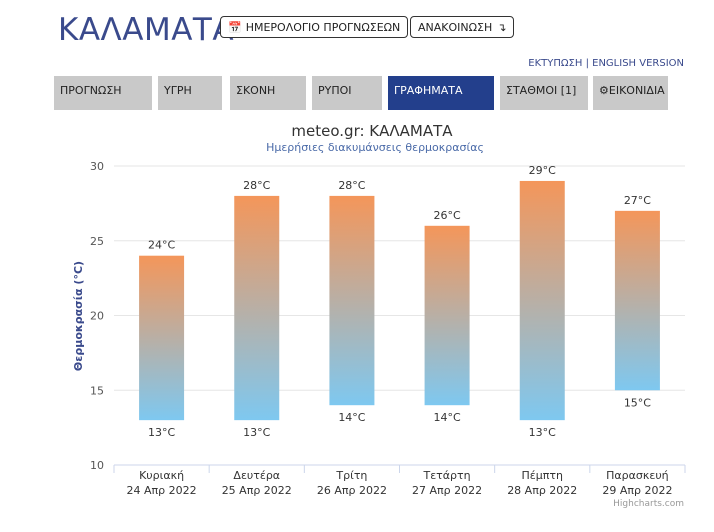  What do you see at coordinates (162, 490) in the screenshot?
I see `x-date-label: 24 Απρ 2022` at bounding box center [162, 490].